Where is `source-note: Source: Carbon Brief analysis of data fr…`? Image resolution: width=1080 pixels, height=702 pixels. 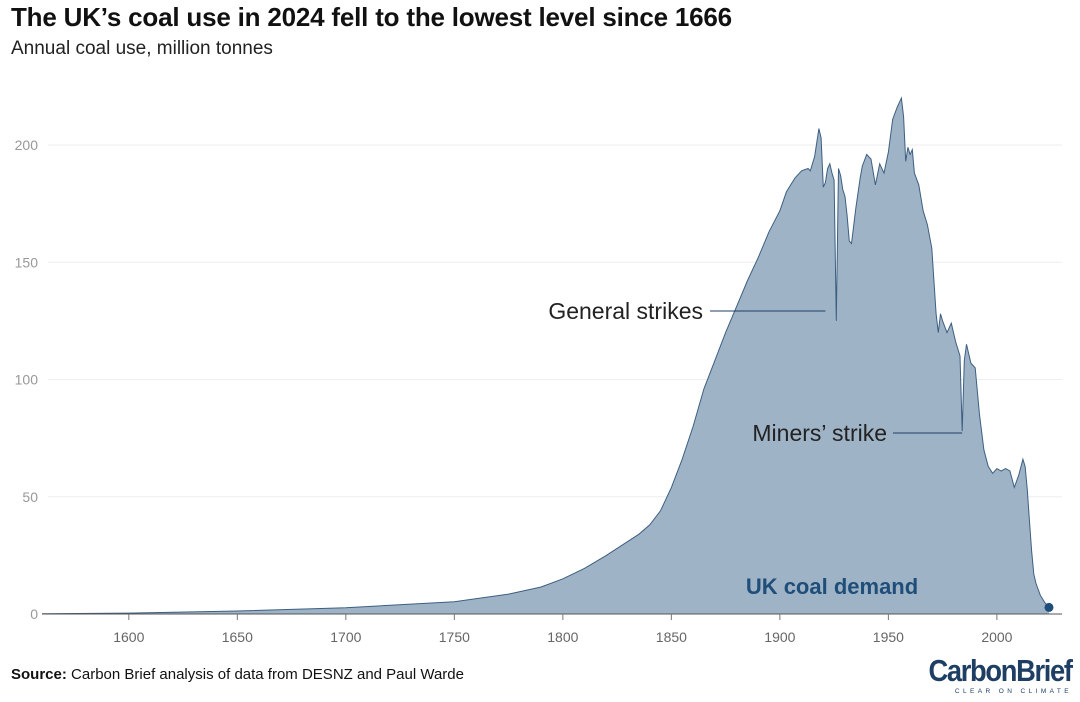
source-note: Source: Carbon Brief analysis of data fr… is located at coordinates (237, 674).